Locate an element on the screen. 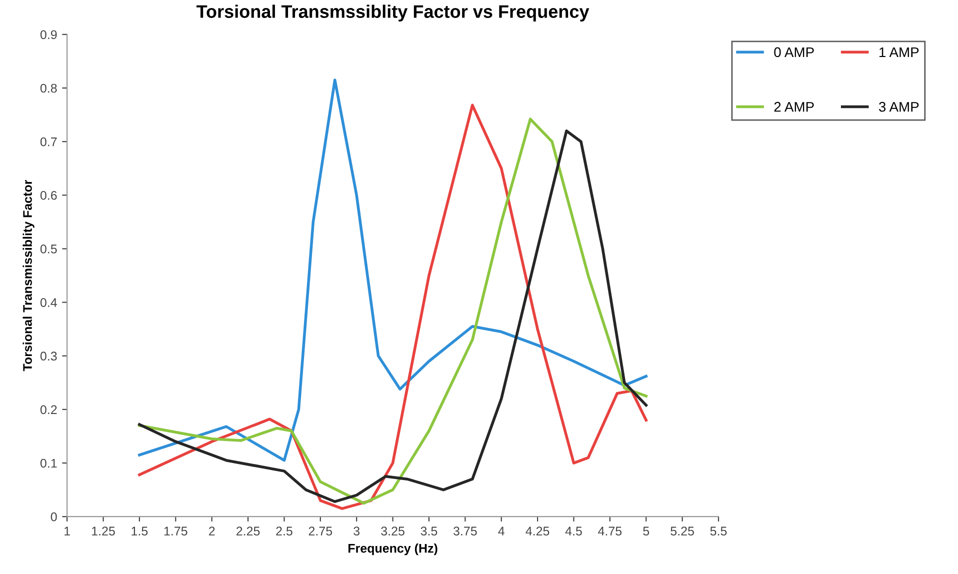 The height and width of the screenshot is (574, 958). chart-title: Torsional Transmssiblity Factor vs Frequency is located at coordinates (393, 13).